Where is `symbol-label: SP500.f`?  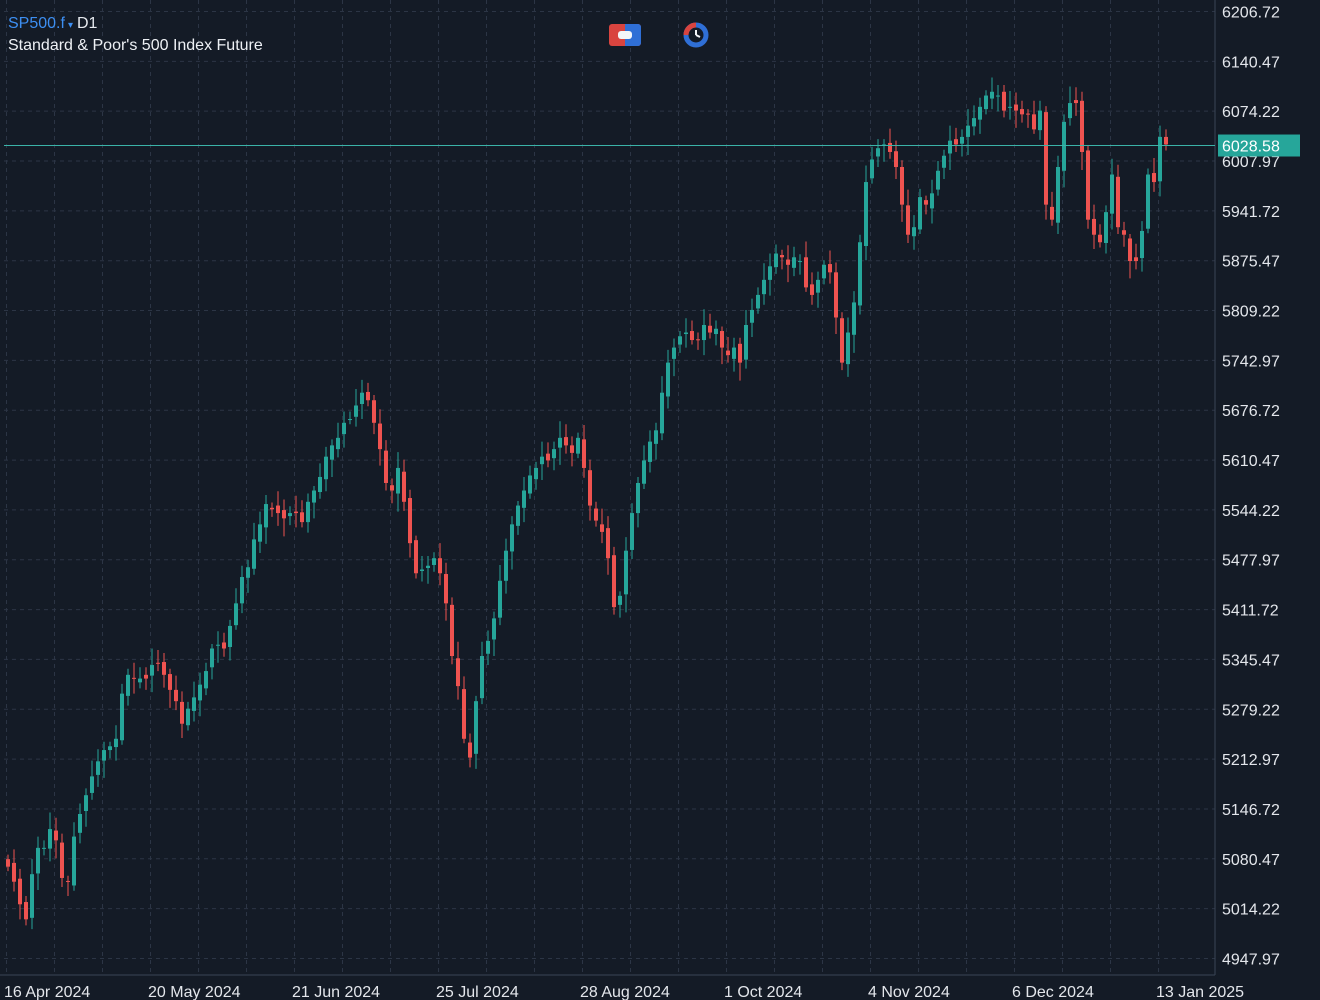 symbol-label: SP500.f is located at coordinates (36, 23).